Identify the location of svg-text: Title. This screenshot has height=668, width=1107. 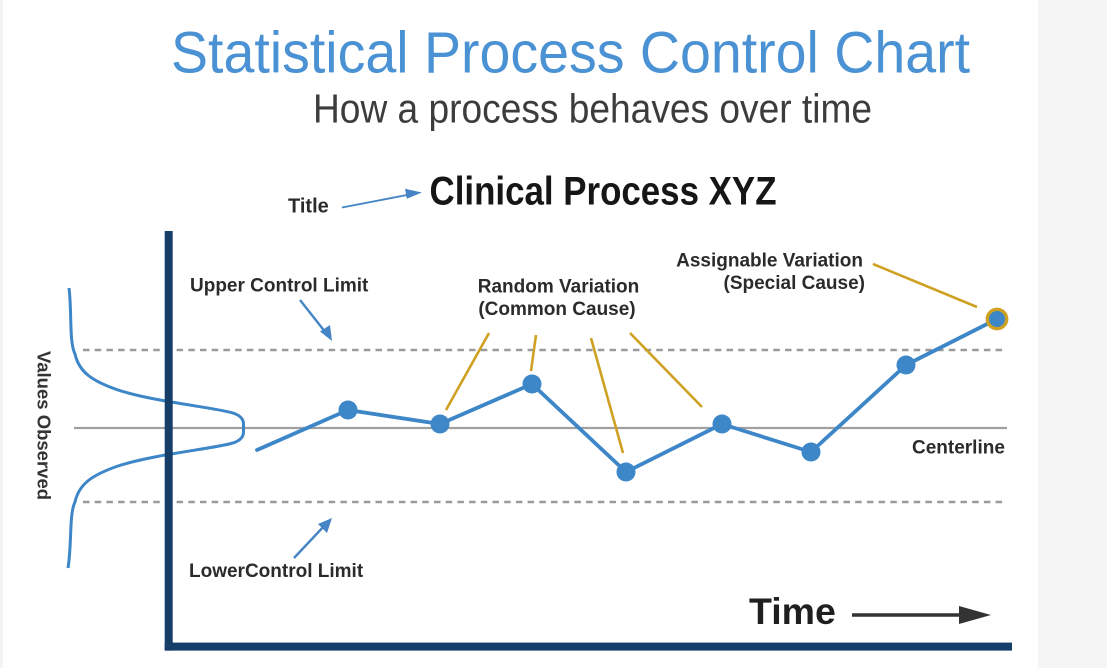
(308, 207).